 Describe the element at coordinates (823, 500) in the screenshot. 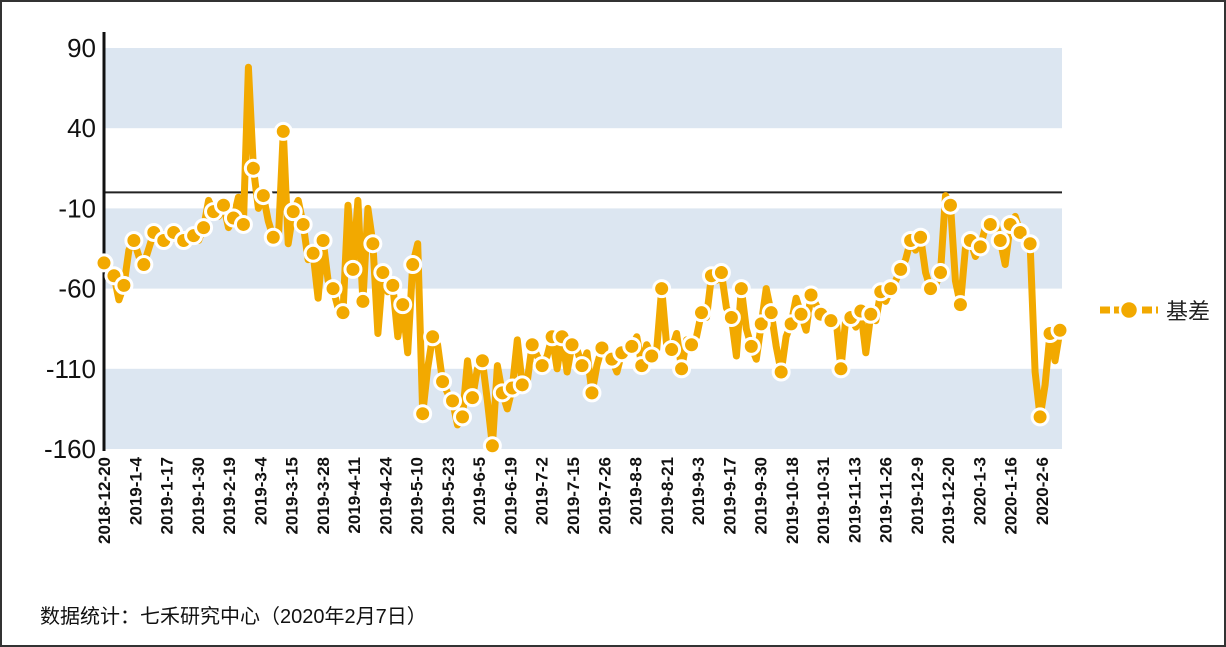

I see `x-tick-label: 2019-10-31` at that location.